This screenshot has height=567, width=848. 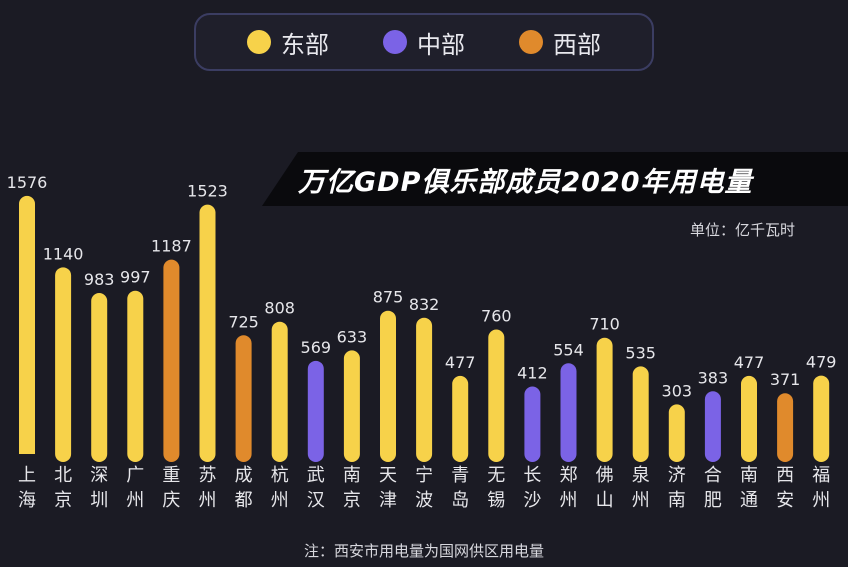 I want to click on category-label-郑州-1: 州, so click(x=569, y=500).